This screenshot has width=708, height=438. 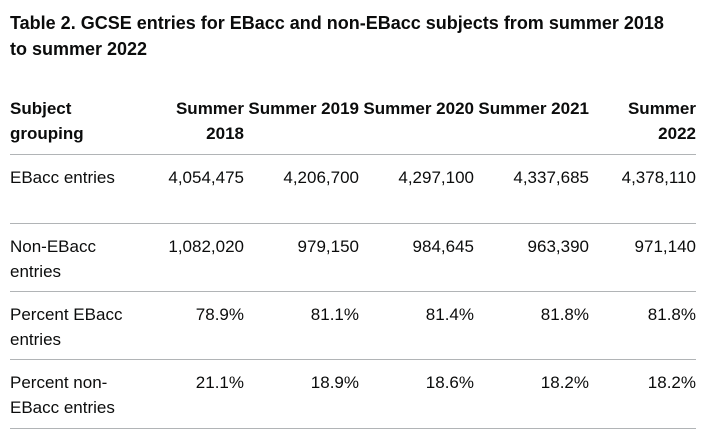 What do you see at coordinates (642, 123) in the screenshot?
I see `header-summer-2022: Summer 2022` at bounding box center [642, 123].